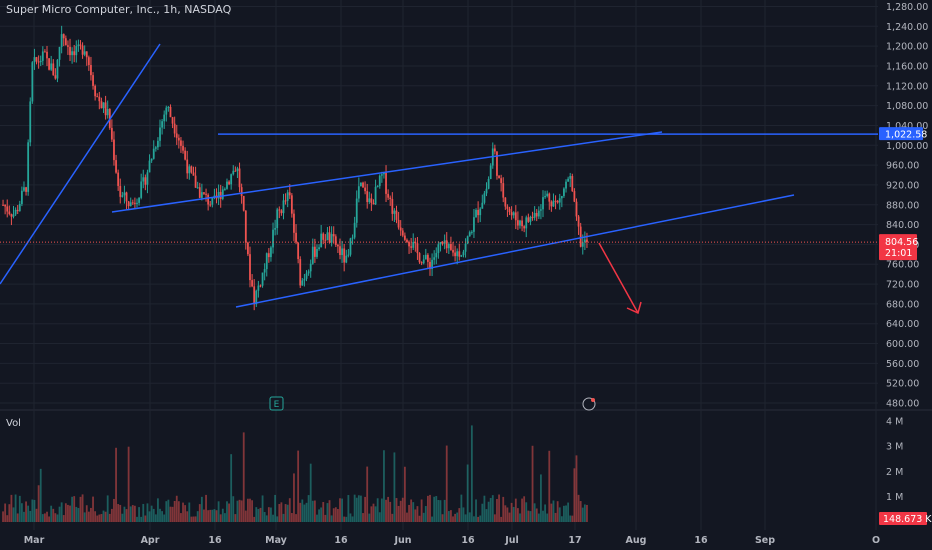  I want to click on volume-label: Vol, so click(13, 423).